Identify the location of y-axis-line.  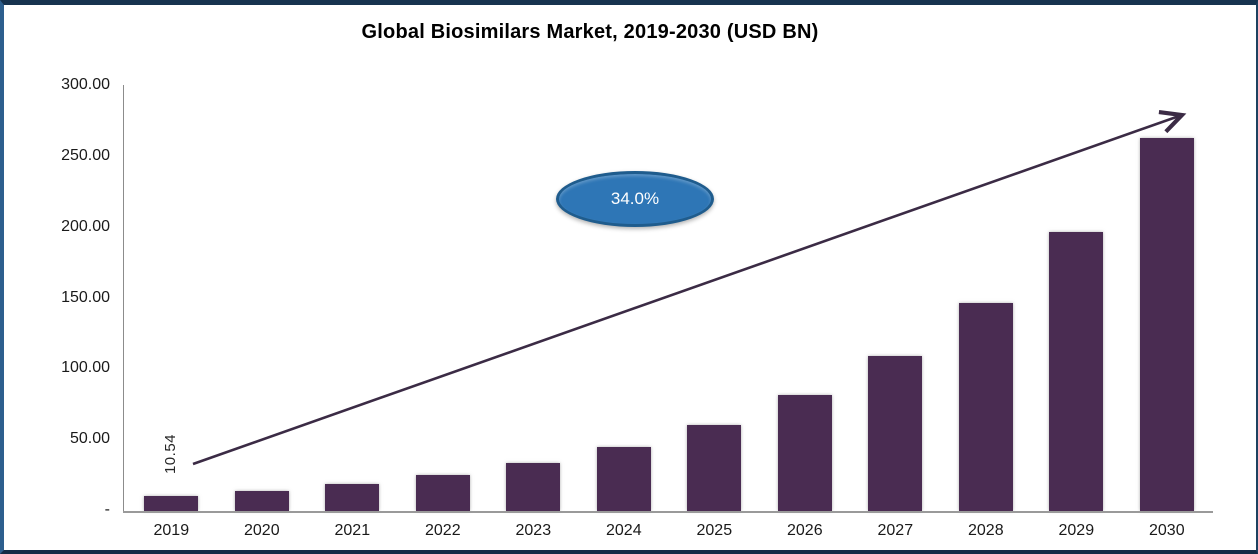
(123, 298).